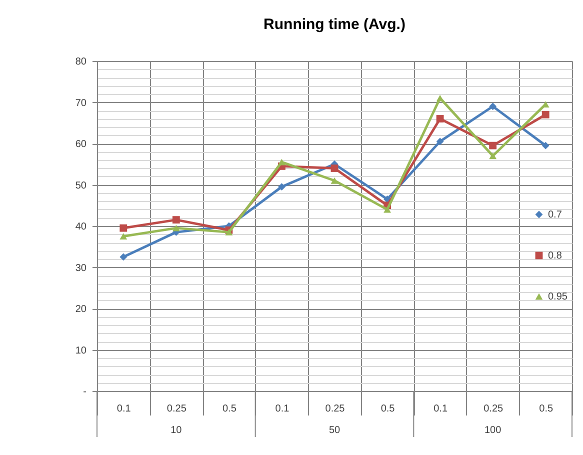  I want to click on text: 50, so click(334, 430).